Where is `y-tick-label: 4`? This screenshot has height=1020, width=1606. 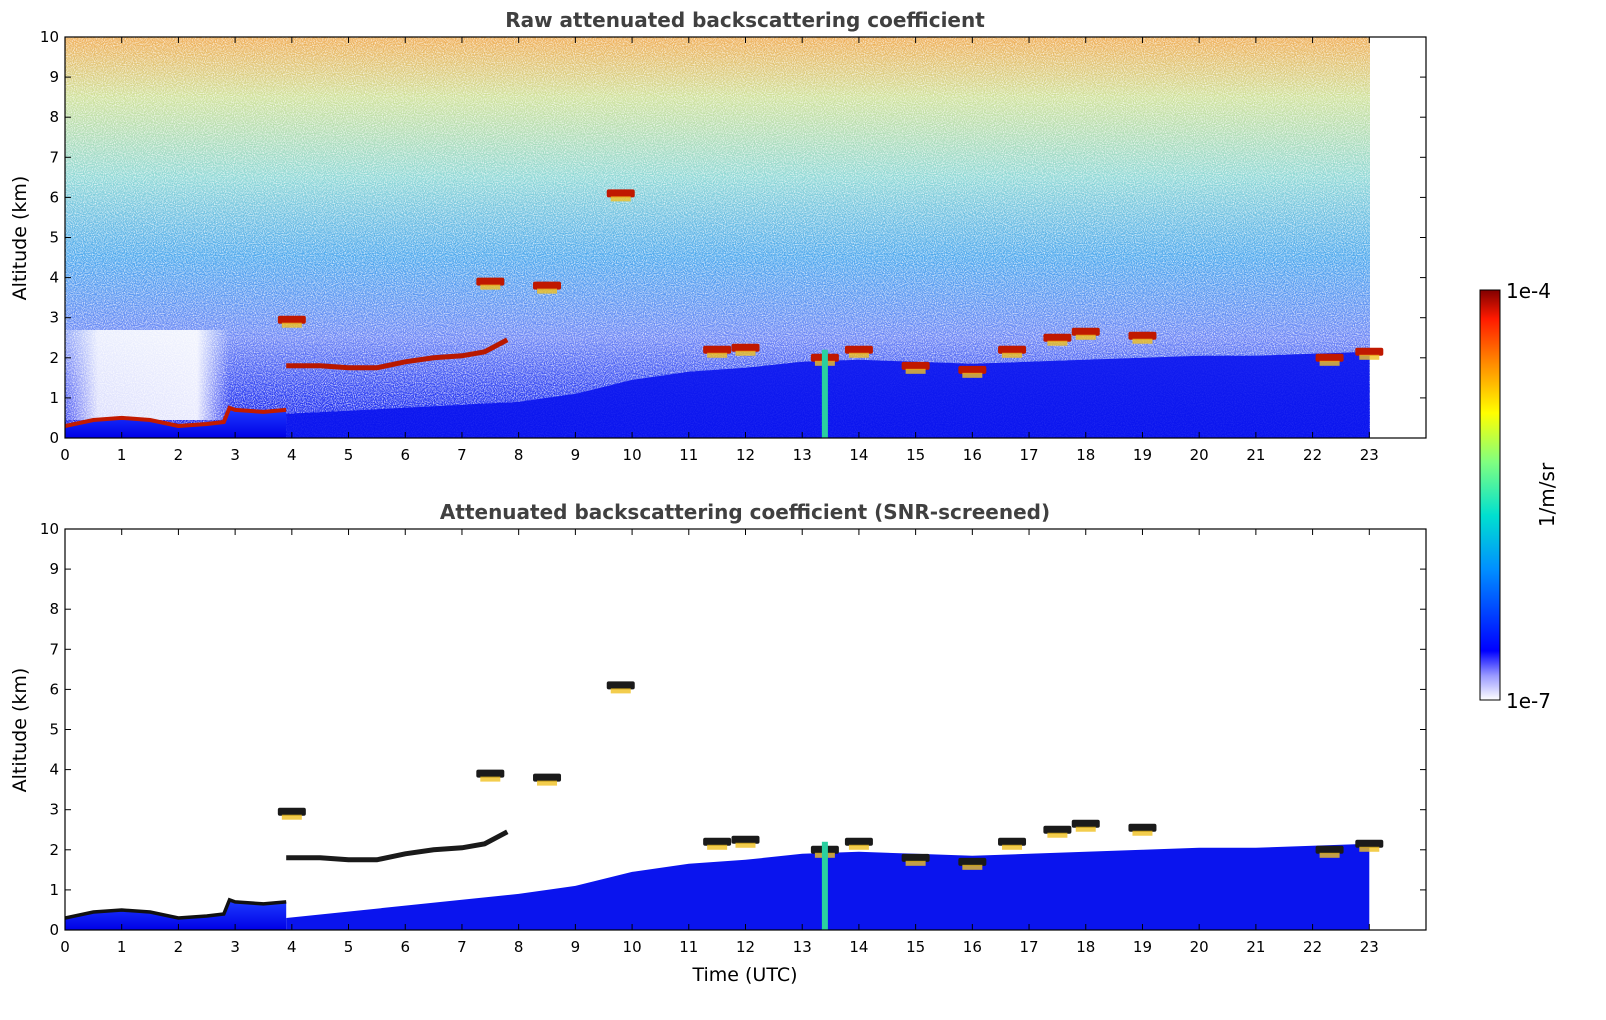 y-tick-label: 4 is located at coordinates (54, 770).